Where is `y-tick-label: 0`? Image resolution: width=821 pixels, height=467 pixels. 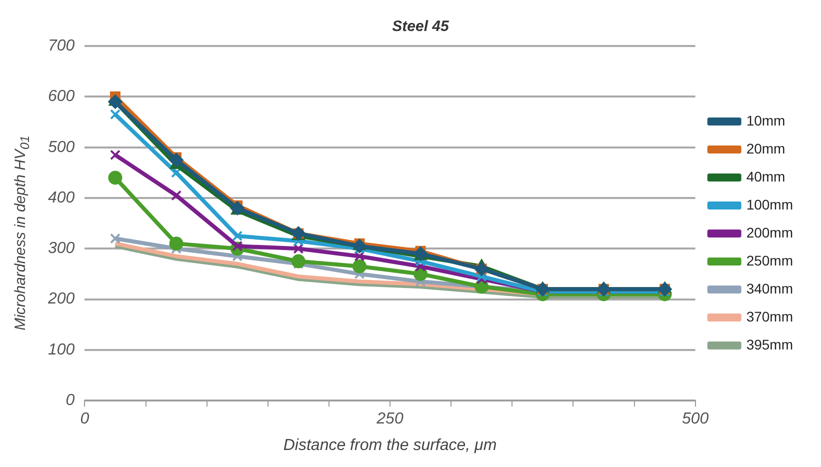
y-tick-label: 0 is located at coordinates (70, 401).